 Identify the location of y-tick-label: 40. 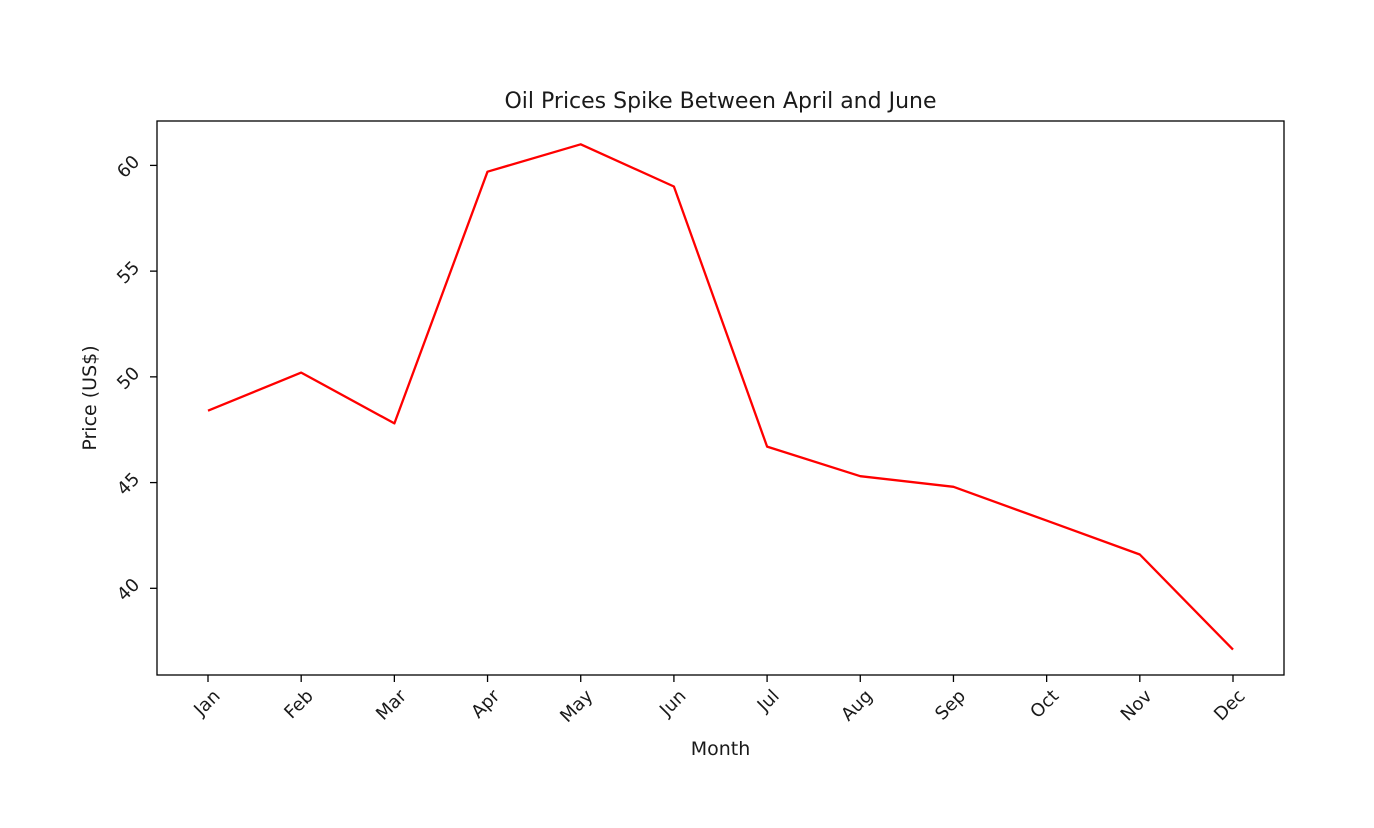
(128, 589).